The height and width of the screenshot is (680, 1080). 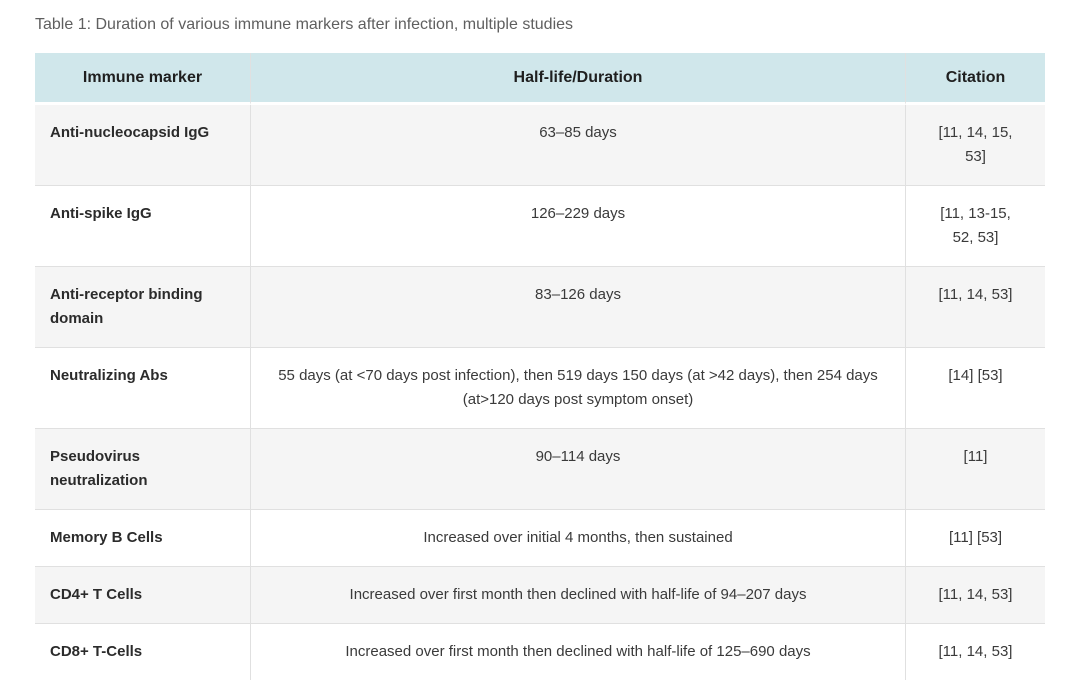 What do you see at coordinates (577, 468) in the screenshot?
I see `duration-cell: 90–114 days` at bounding box center [577, 468].